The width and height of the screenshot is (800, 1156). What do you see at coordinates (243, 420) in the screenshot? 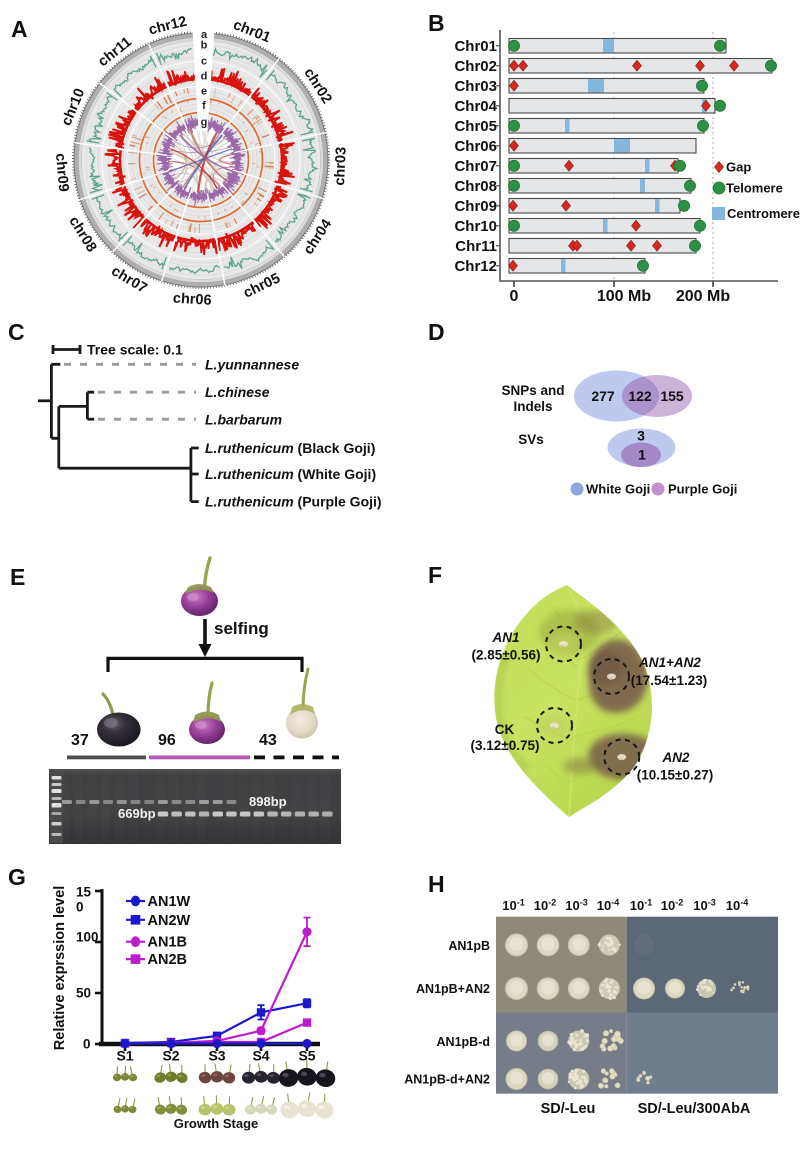
I see `svg-text: L.barbarum` at bounding box center [243, 420].